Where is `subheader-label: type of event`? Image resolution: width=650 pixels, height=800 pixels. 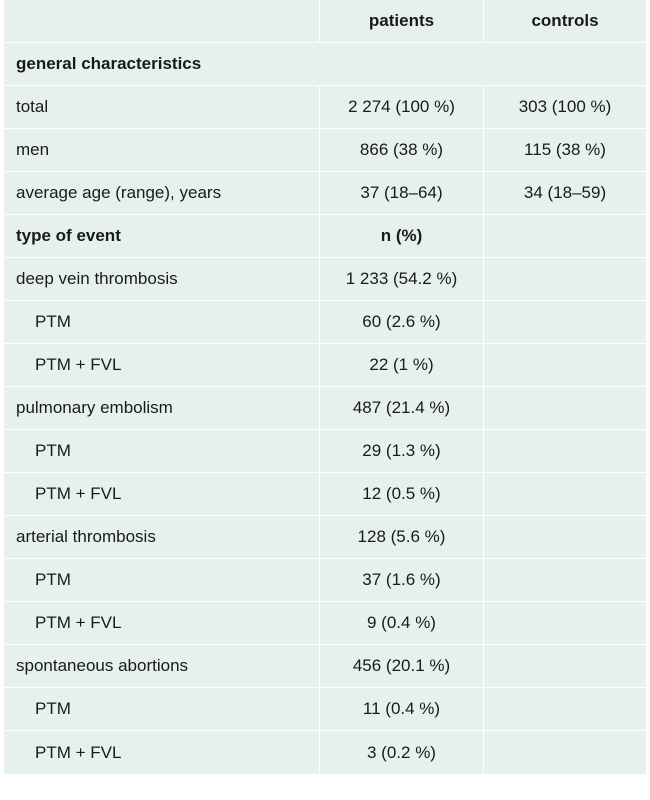
subheader-label: type of event is located at coordinates (68, 235).